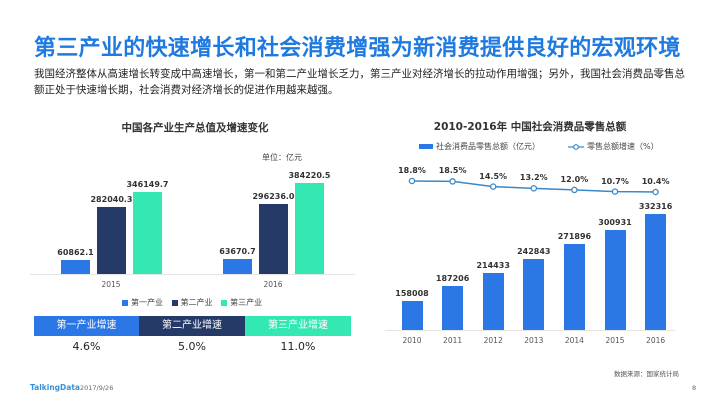 This screenshot has width=720, height=405. Describe the element at coordinates (412, 170) in the screenshot. I see `growth-rate-label: 18.8%` at that location.